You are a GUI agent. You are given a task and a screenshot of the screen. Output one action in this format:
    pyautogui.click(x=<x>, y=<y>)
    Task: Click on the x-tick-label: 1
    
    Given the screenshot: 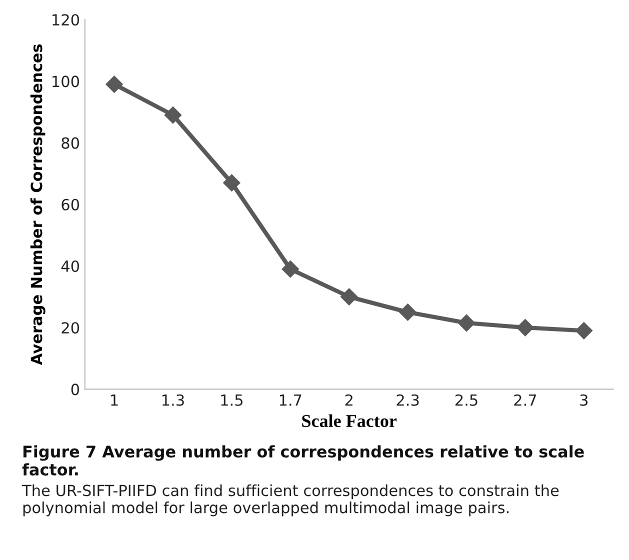 What is the action you would take?
    pyautogui.click(x=114, y=400)
    